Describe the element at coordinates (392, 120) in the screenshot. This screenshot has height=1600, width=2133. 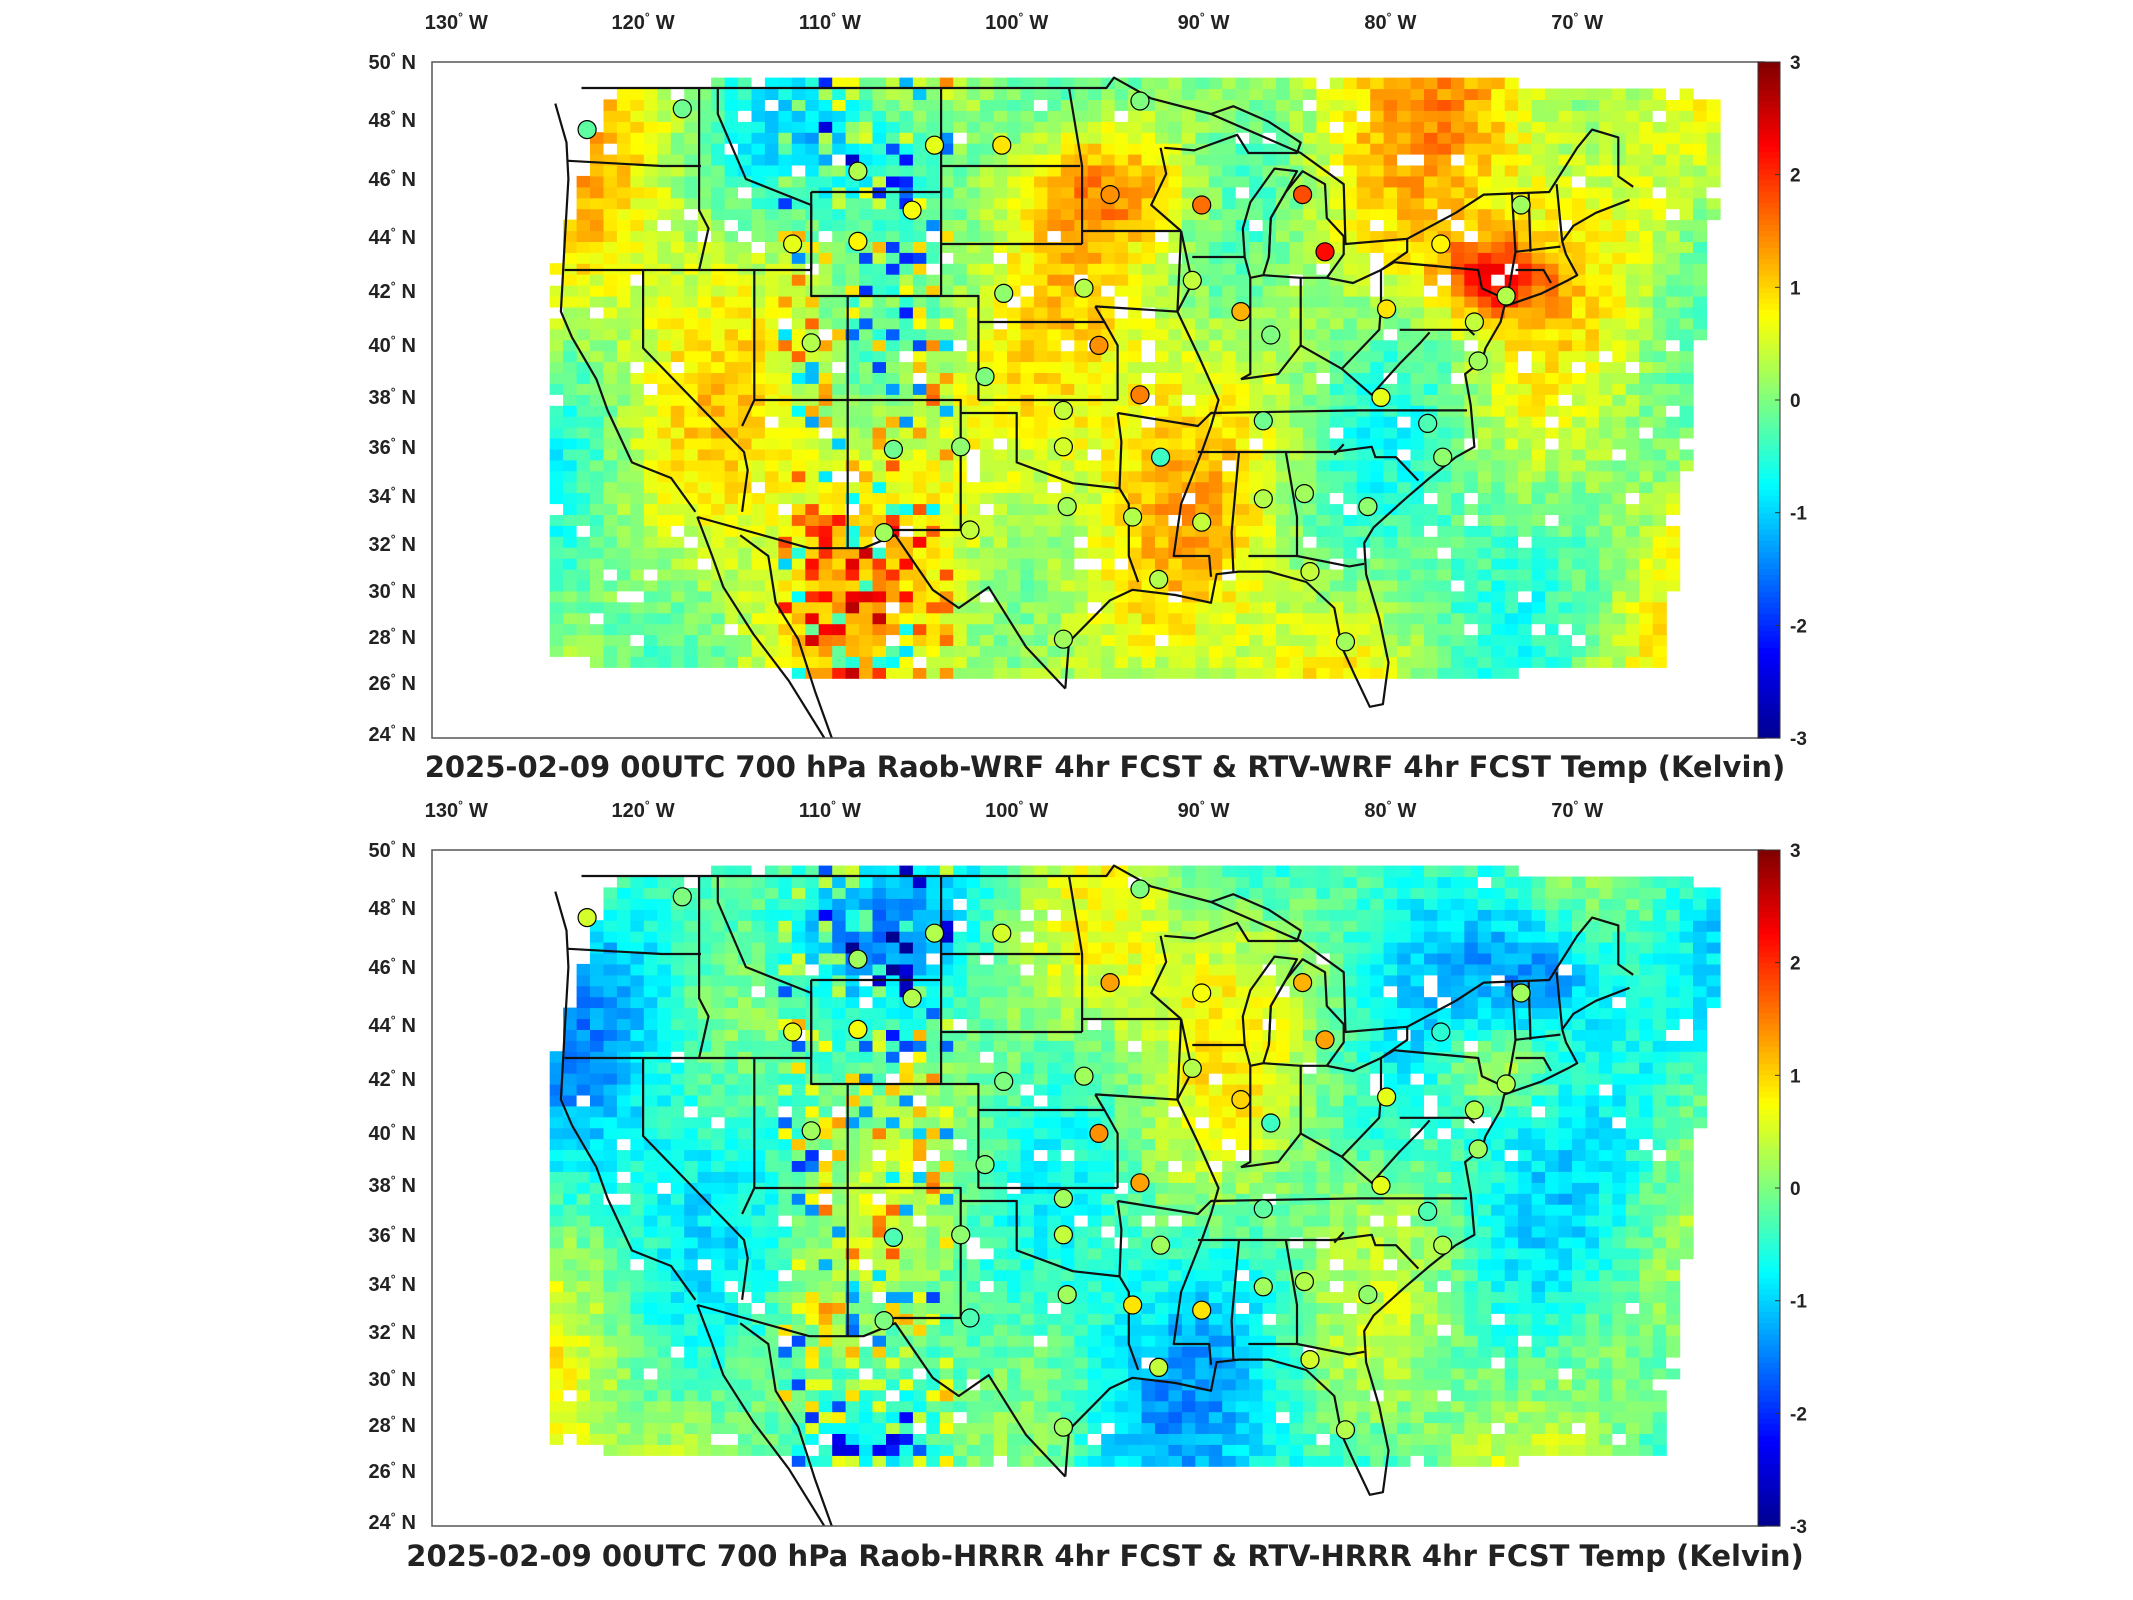
I see `lat-tick-label: 48° N` at that location.